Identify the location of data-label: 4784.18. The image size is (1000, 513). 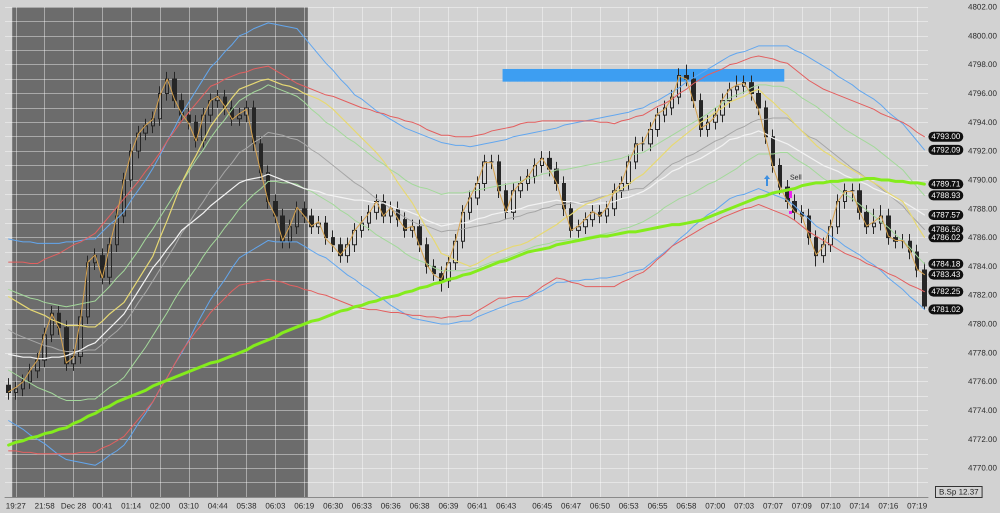
(946, 263).